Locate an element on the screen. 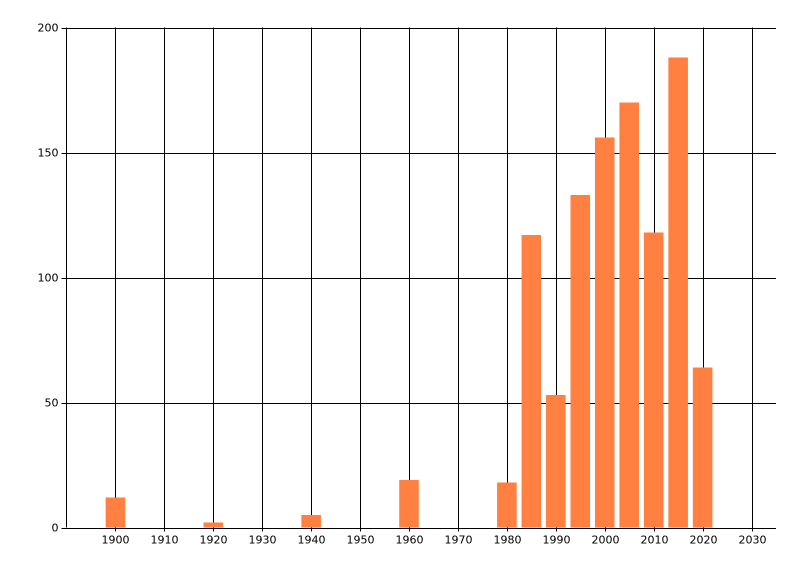  x-tick-label: 1980 is located at coordinates (508, 540).